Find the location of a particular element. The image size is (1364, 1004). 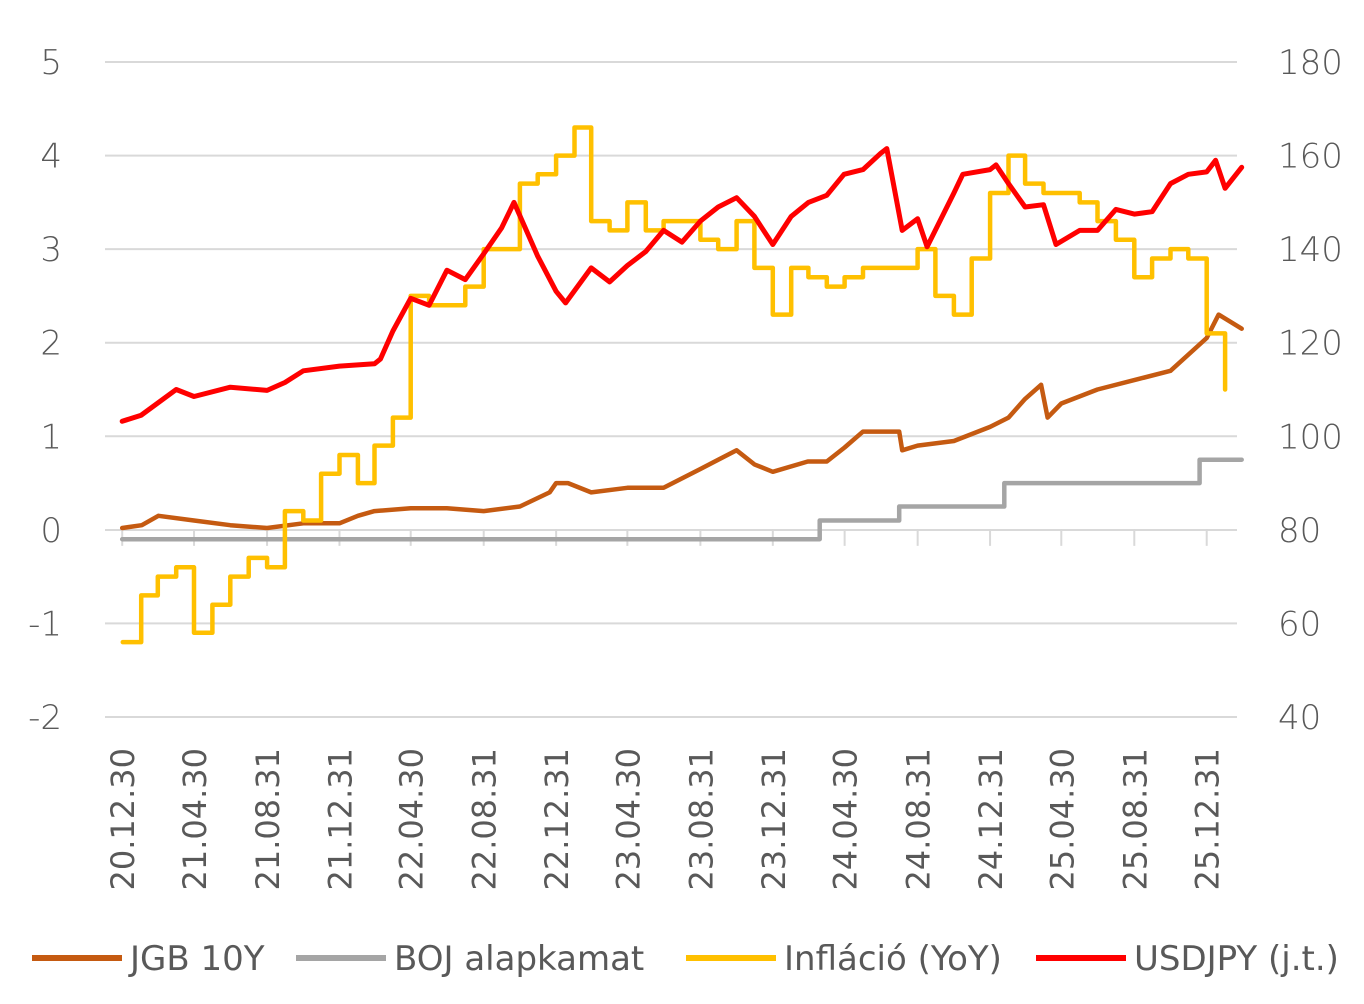

x-tick-label: 23.08.31 is located at coordinates (701, 819).